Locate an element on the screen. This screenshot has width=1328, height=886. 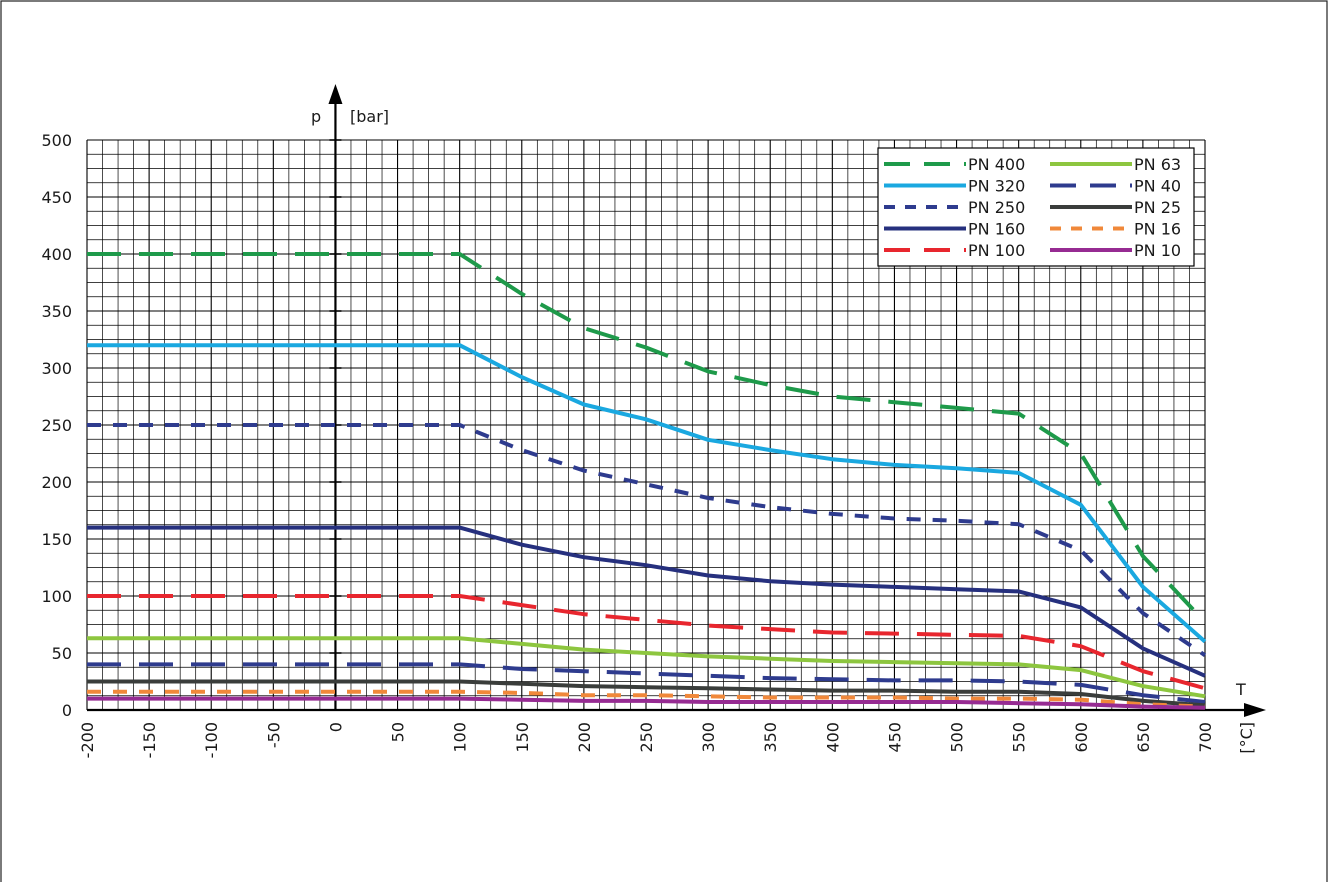
legend-label: PN 40 is located at coordinates (1157, 186).